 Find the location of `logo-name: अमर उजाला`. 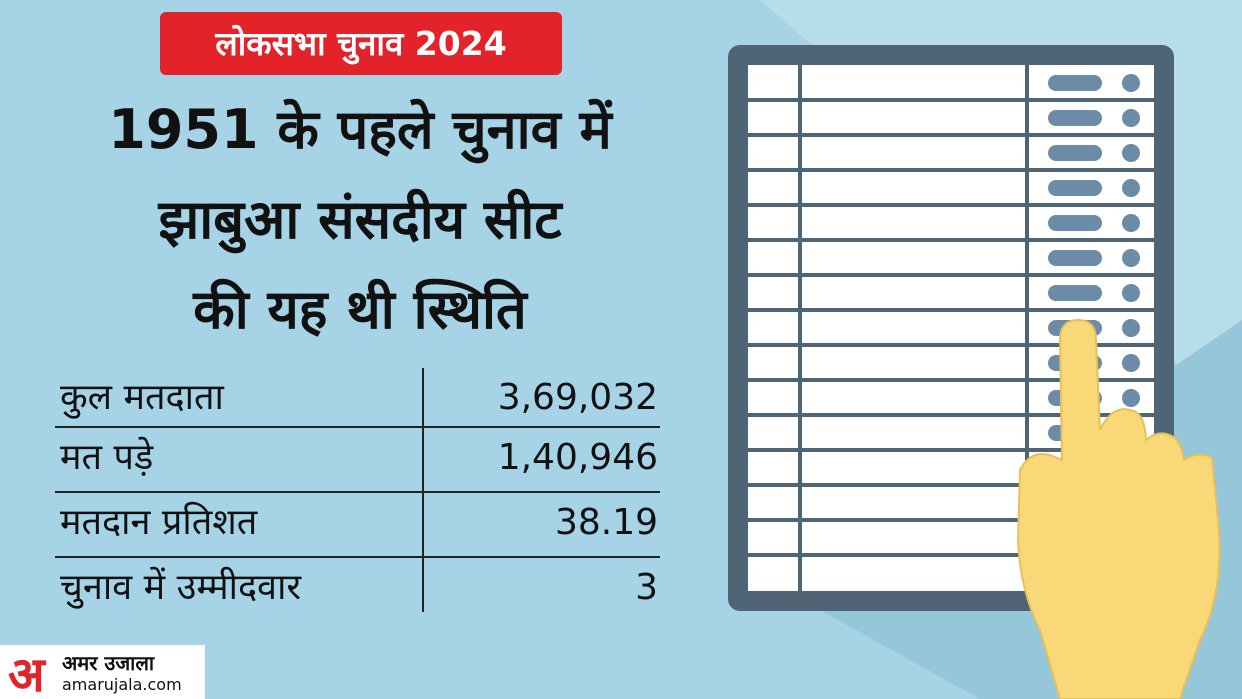

logo-name: अमर उजाला is located at coordinates (108, 663).